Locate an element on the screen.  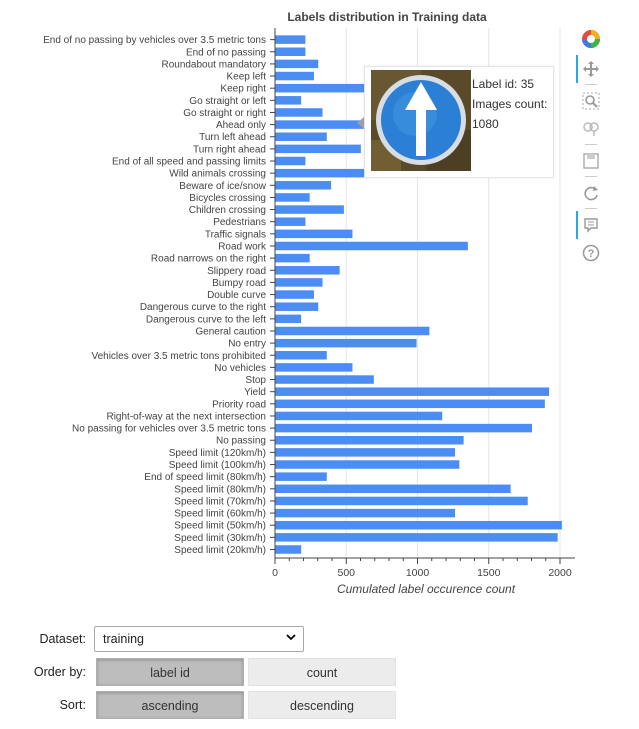
sort-descending-button: descending is located at coordinates (322, 705).